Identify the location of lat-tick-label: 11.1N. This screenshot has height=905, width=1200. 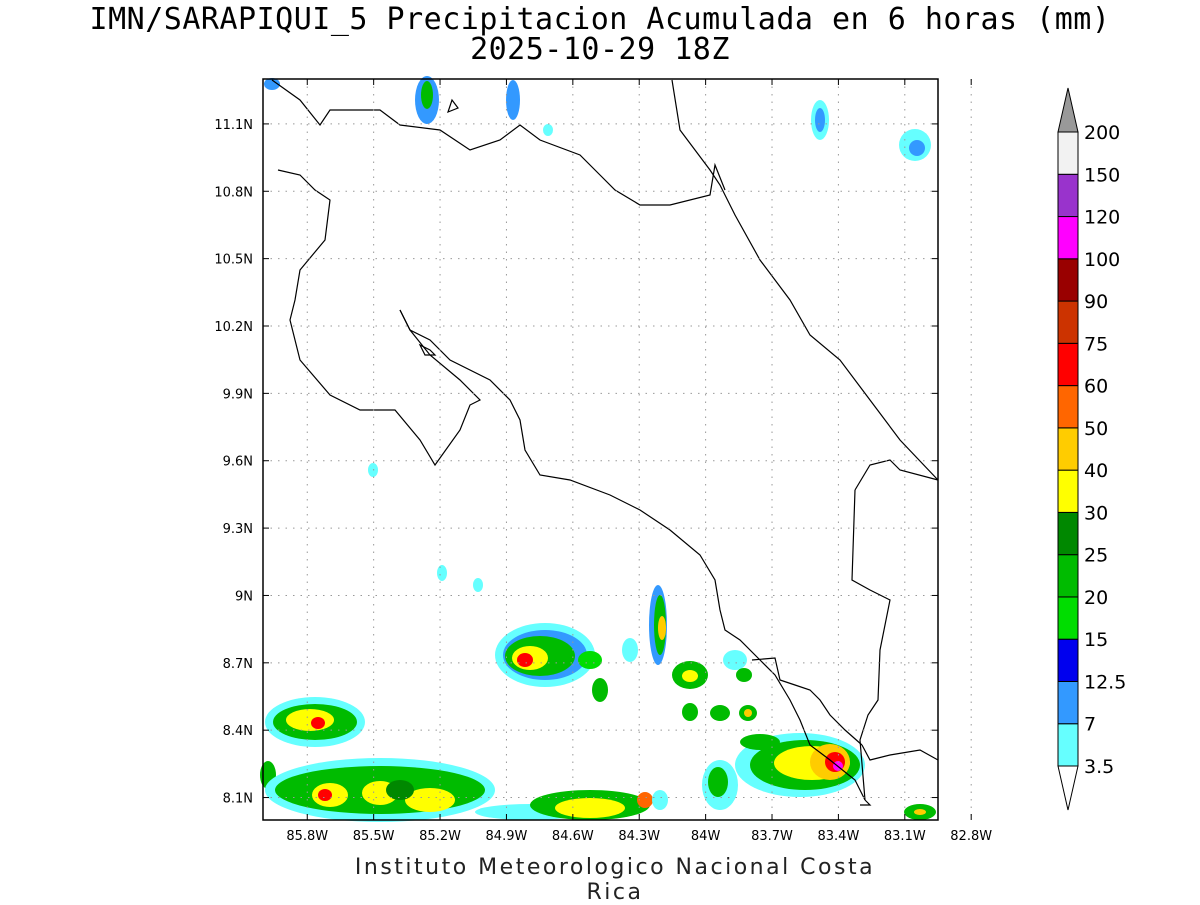
(233, 125).